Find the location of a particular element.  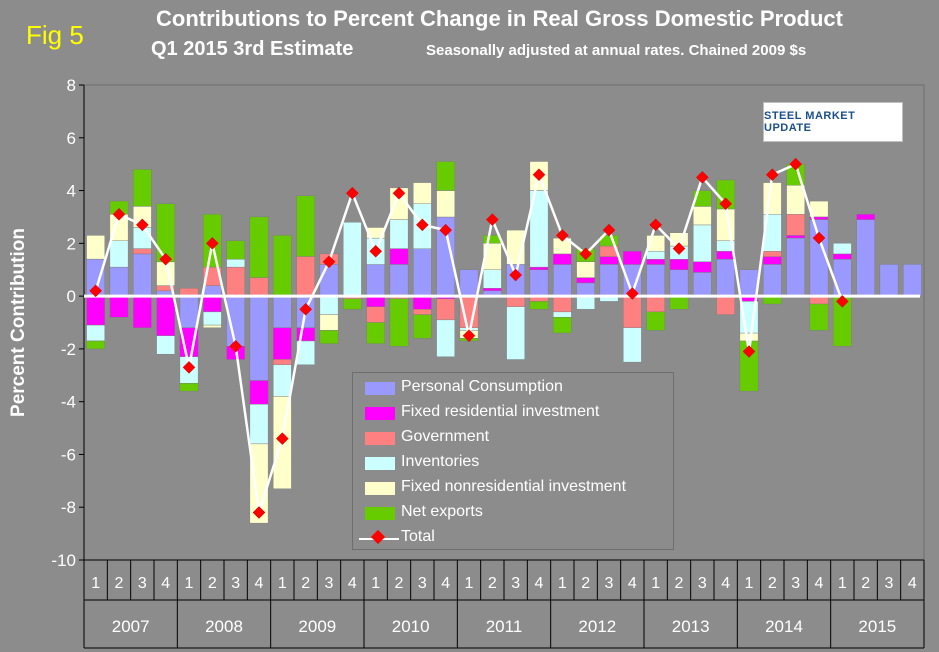

y-tick-label: -2 is located at coordinates (68, 349).